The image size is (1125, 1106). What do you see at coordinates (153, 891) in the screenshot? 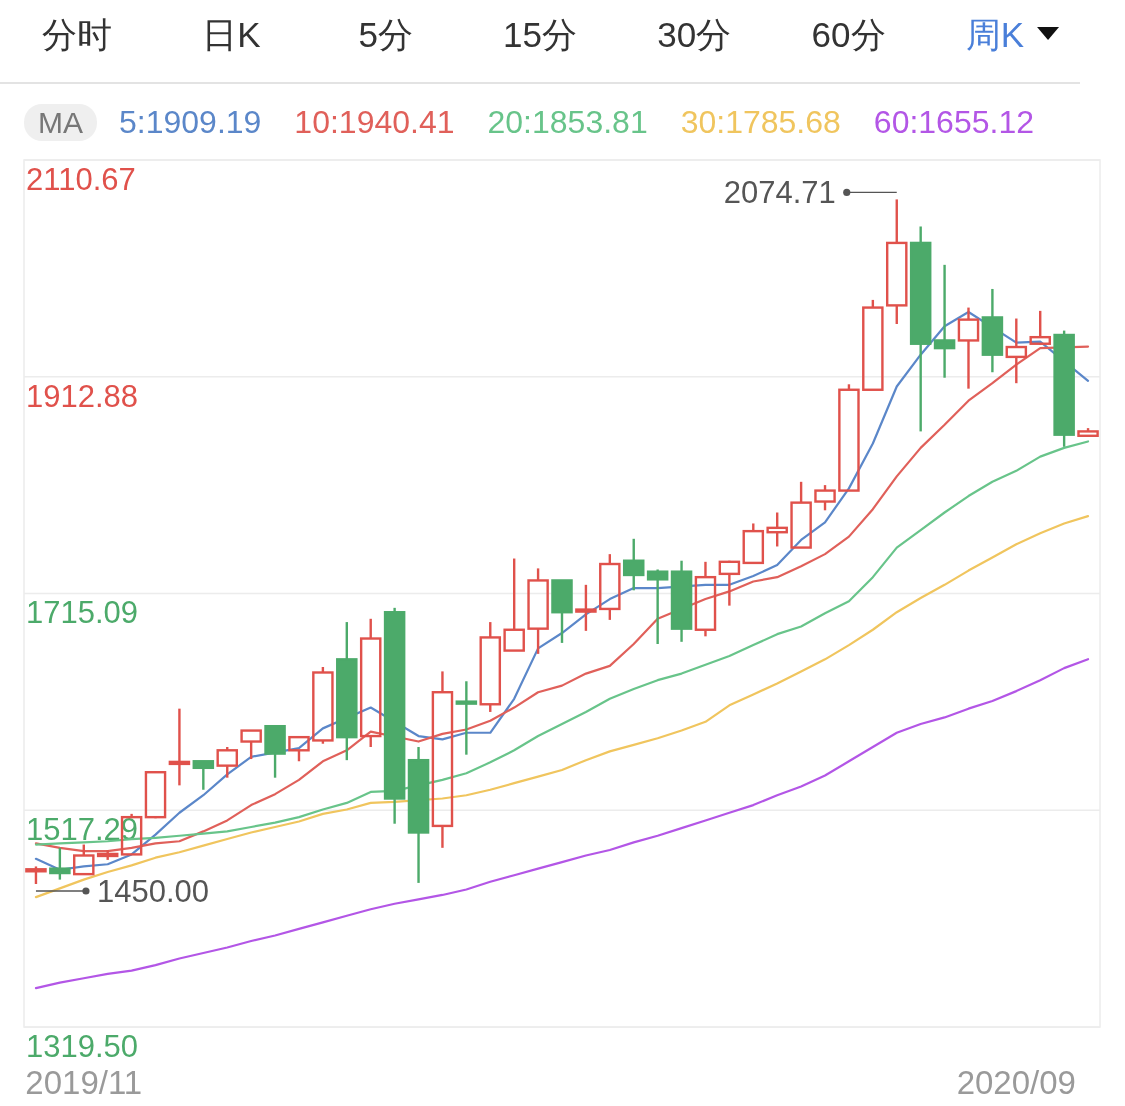
I see `annotation: 1450.00` at bounding box center [153, 891].